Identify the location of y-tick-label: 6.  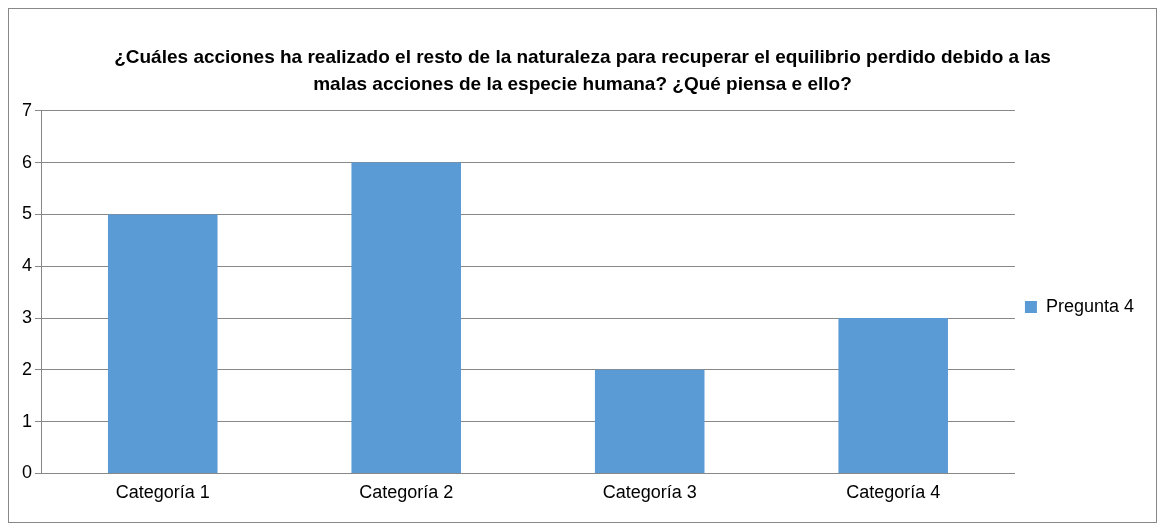
(27, 161).